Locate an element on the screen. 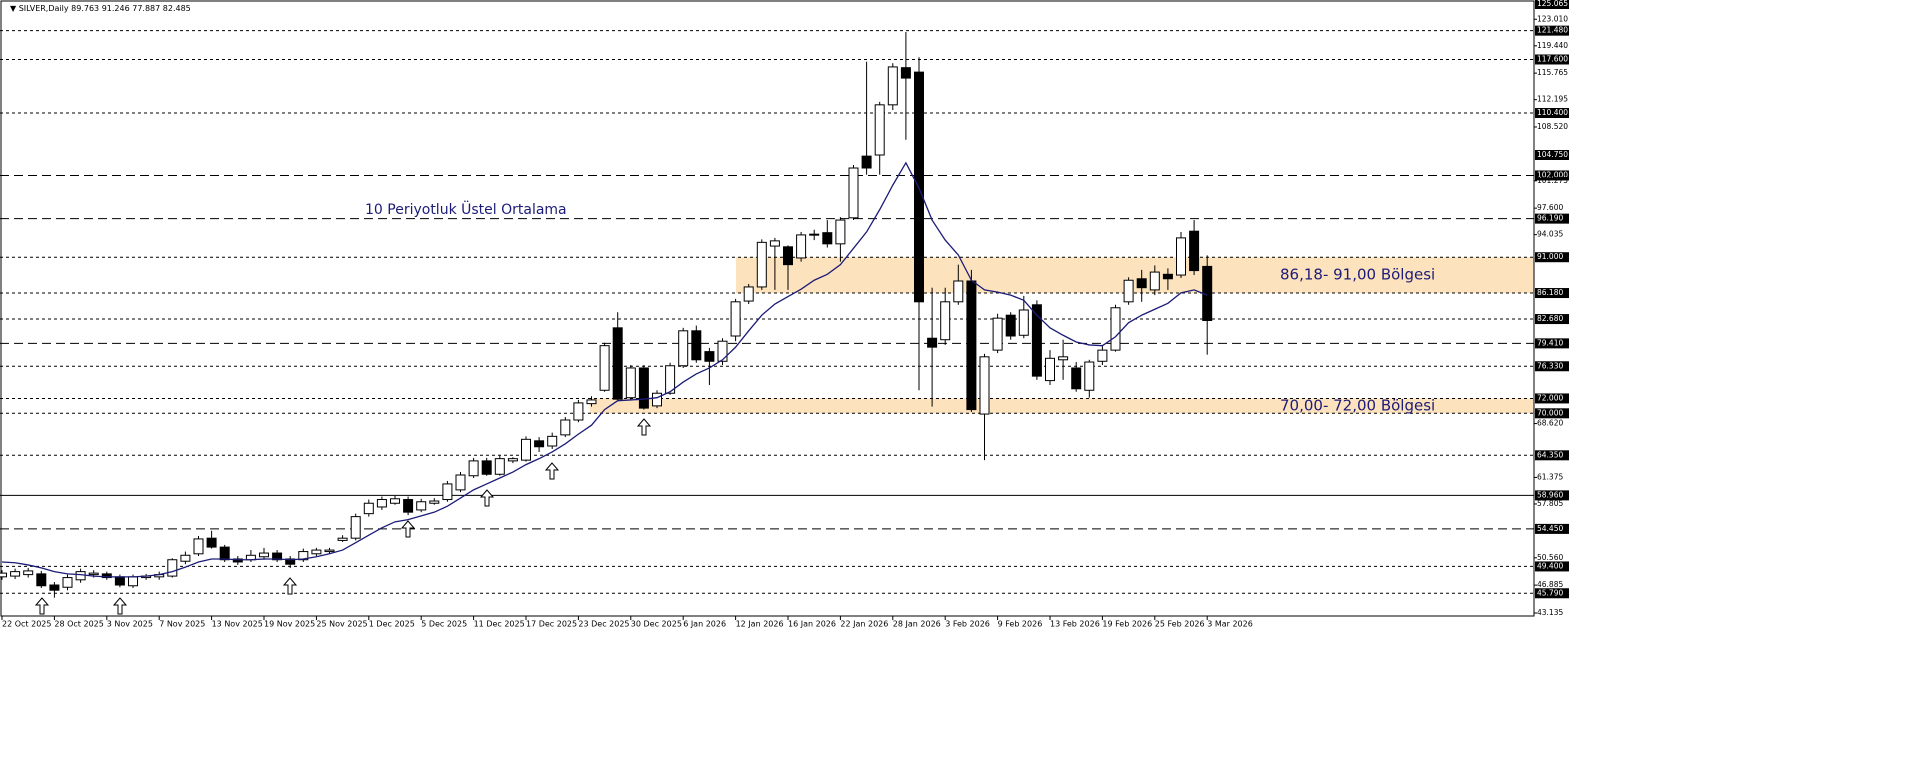 This screenshot has height=774, width=1916. y-tick-label: 112.195 is located at coordinates (1552, 99).